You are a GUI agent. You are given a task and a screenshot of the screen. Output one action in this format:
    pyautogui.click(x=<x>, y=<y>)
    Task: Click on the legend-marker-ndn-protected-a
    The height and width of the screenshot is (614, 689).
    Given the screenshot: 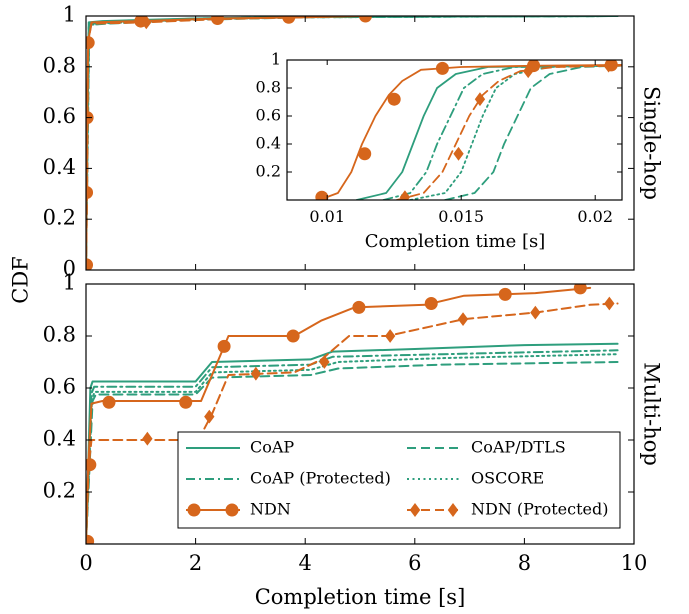 What is the action you would take?
    pyautogui.click(x=415, y=510)
    